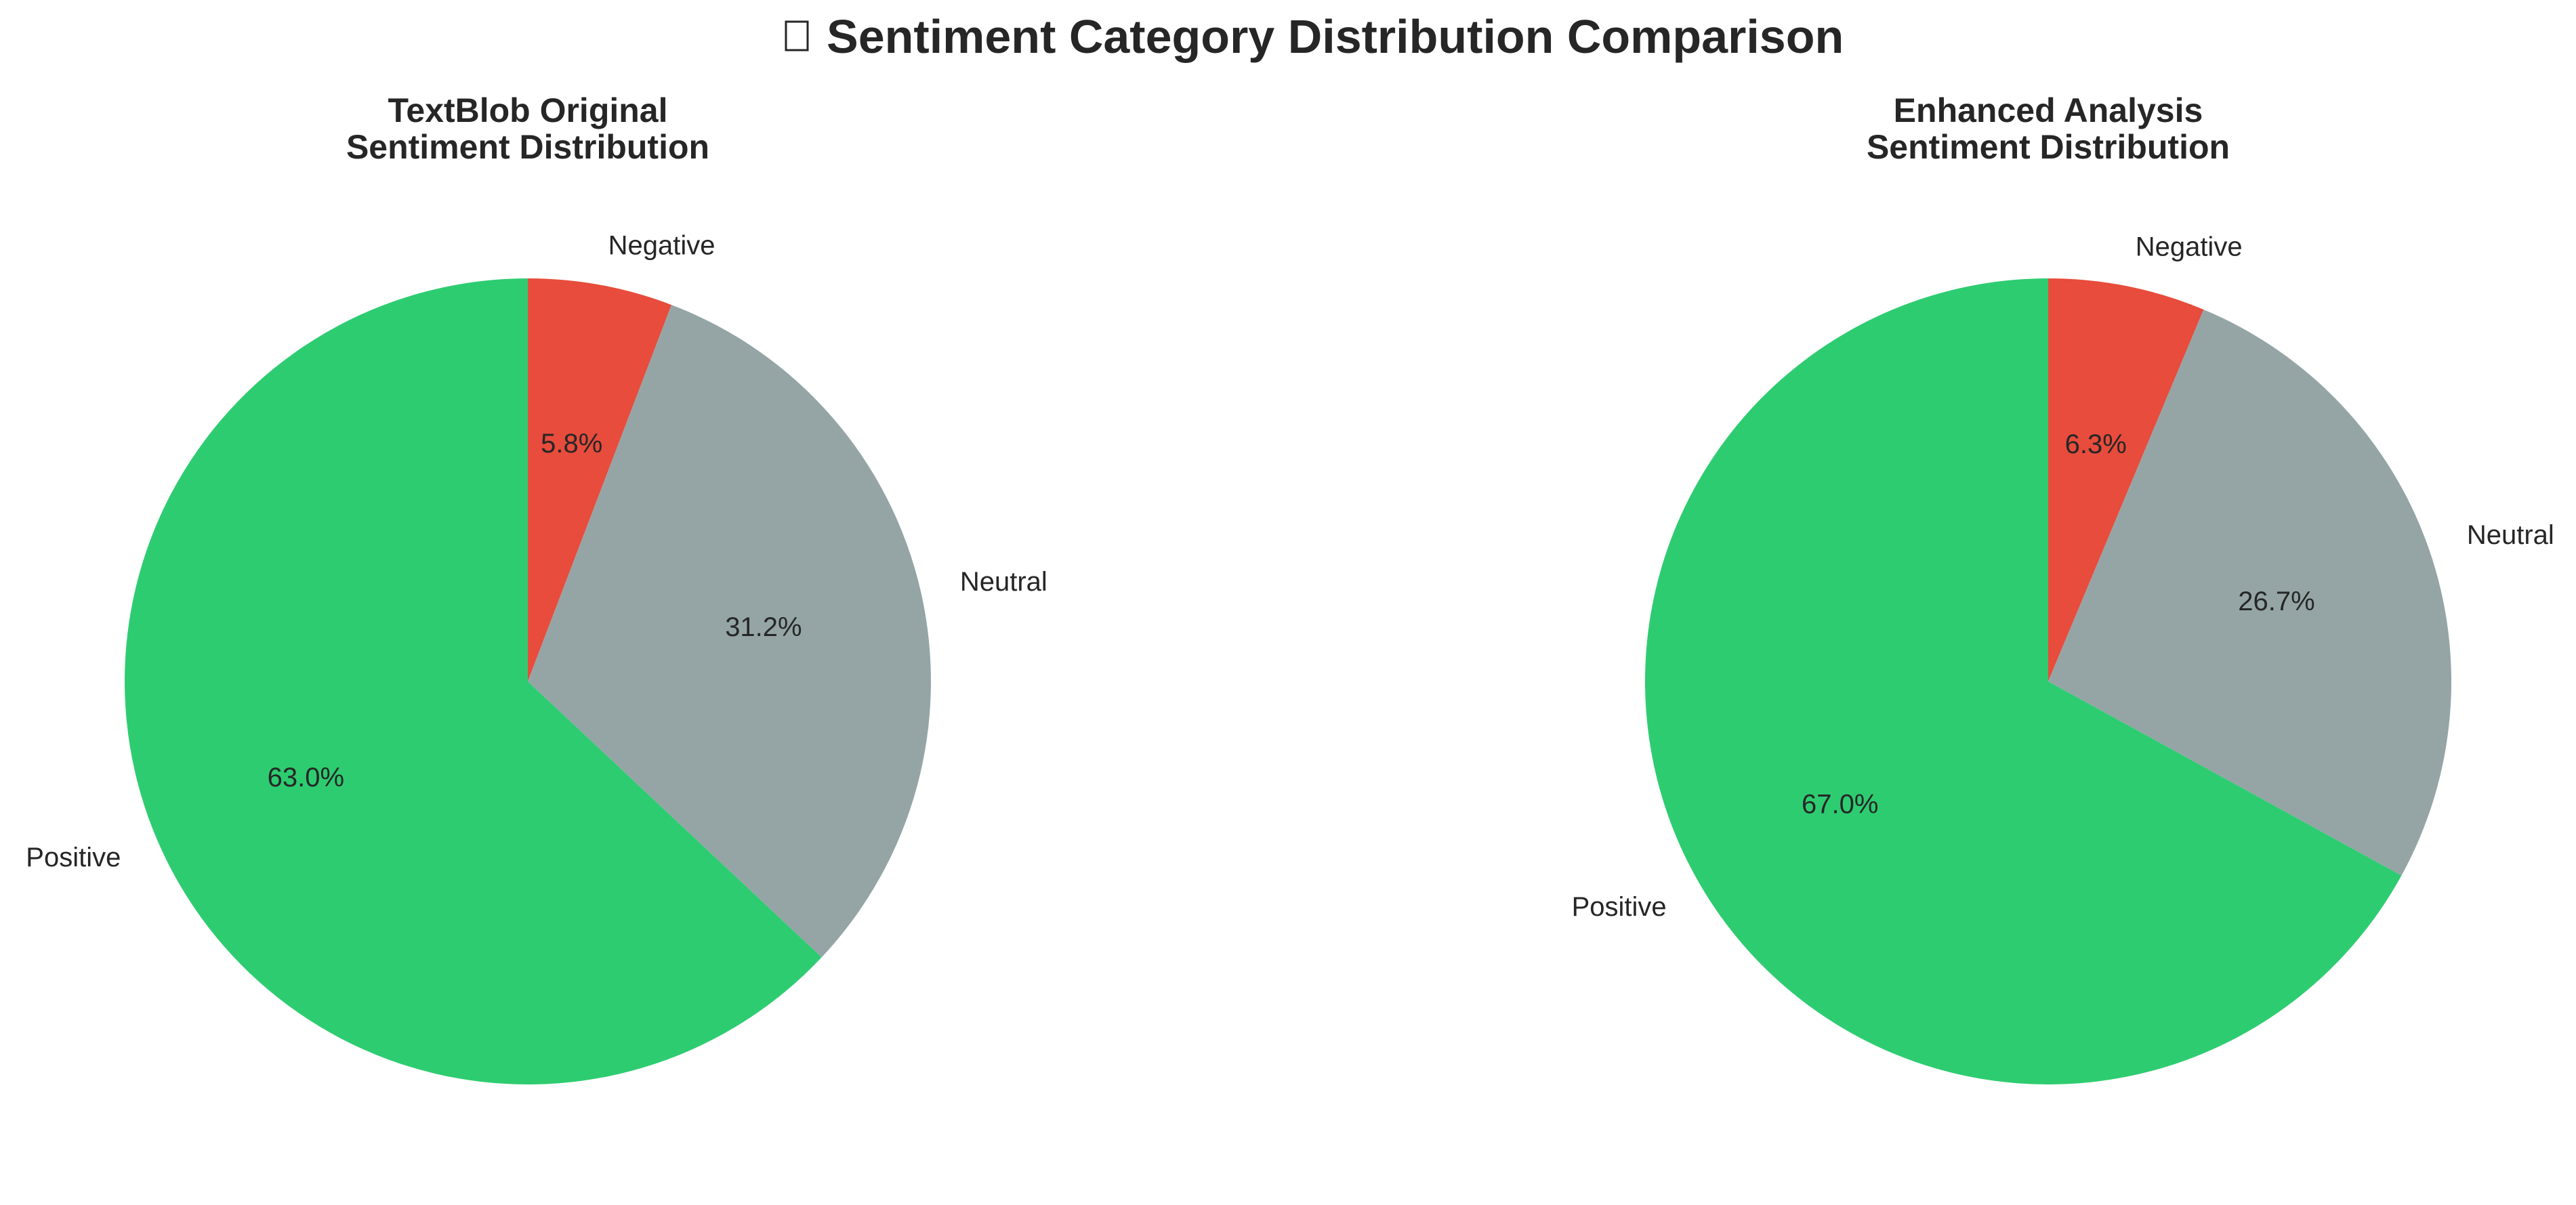 This screenshot has width=2576, height=1205. What do you see at coordinates (2048, 110) in the screenshot?
I see `pie-chart-title-line-1: Enhanced Analysis` at bounding box center [2048, 110].